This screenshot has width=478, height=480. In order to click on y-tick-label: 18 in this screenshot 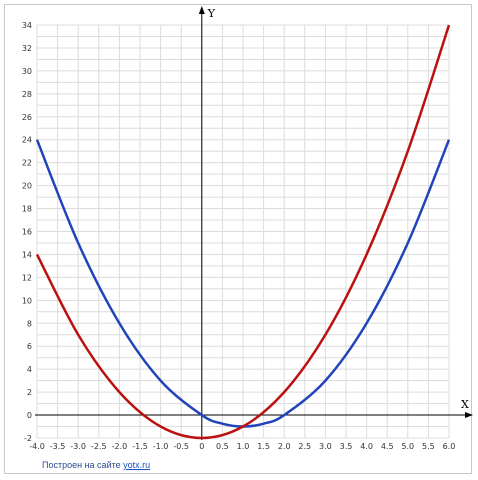, I will do `click(27, 209)`.